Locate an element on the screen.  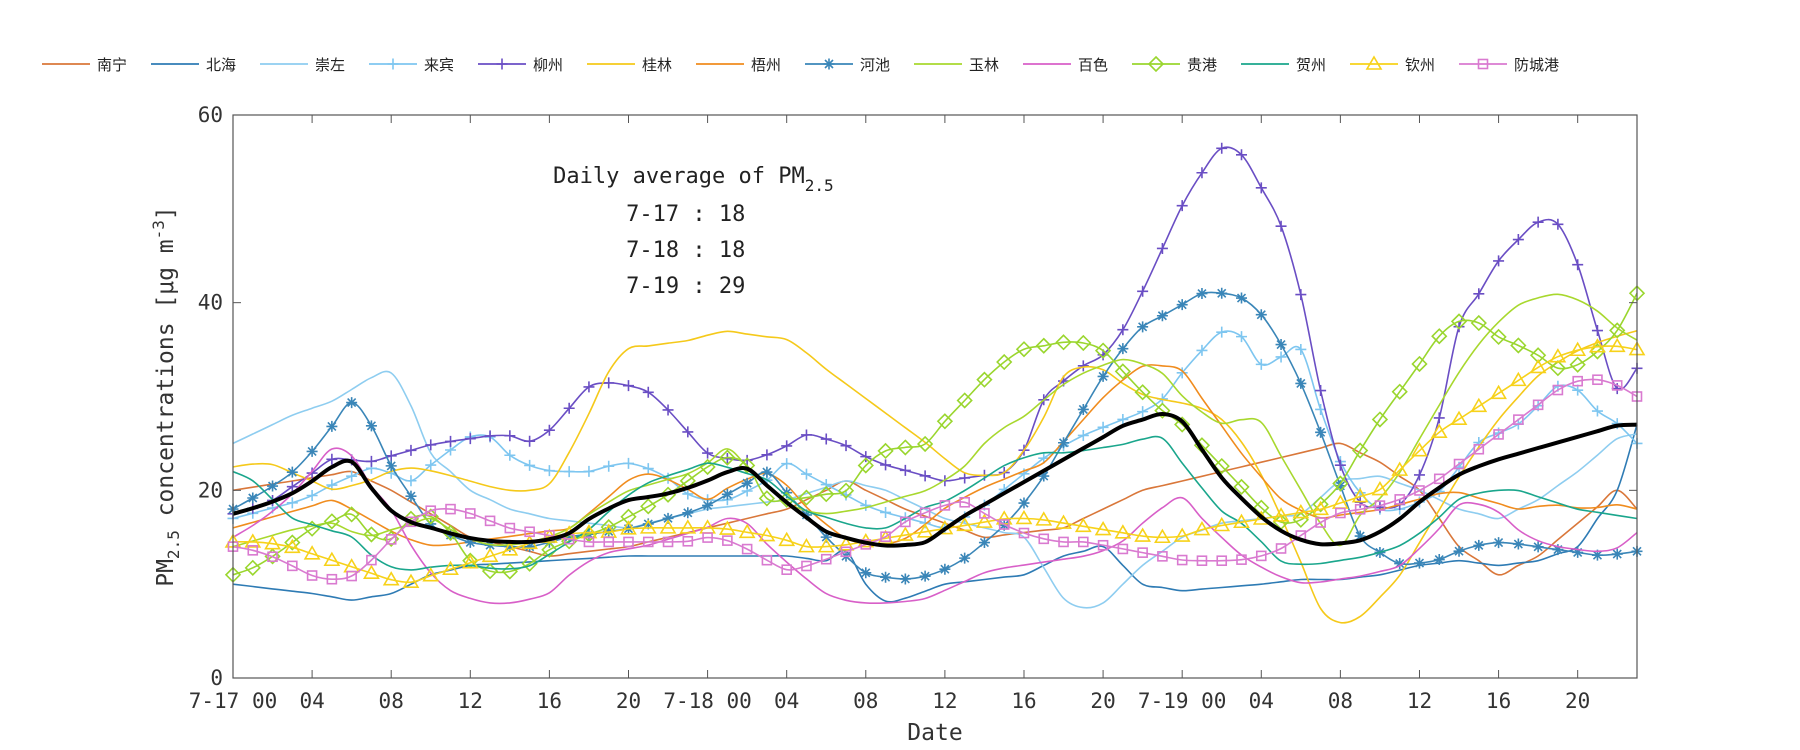
x-tick-label: 7-19 00 is located at coordinates (1182, 701).